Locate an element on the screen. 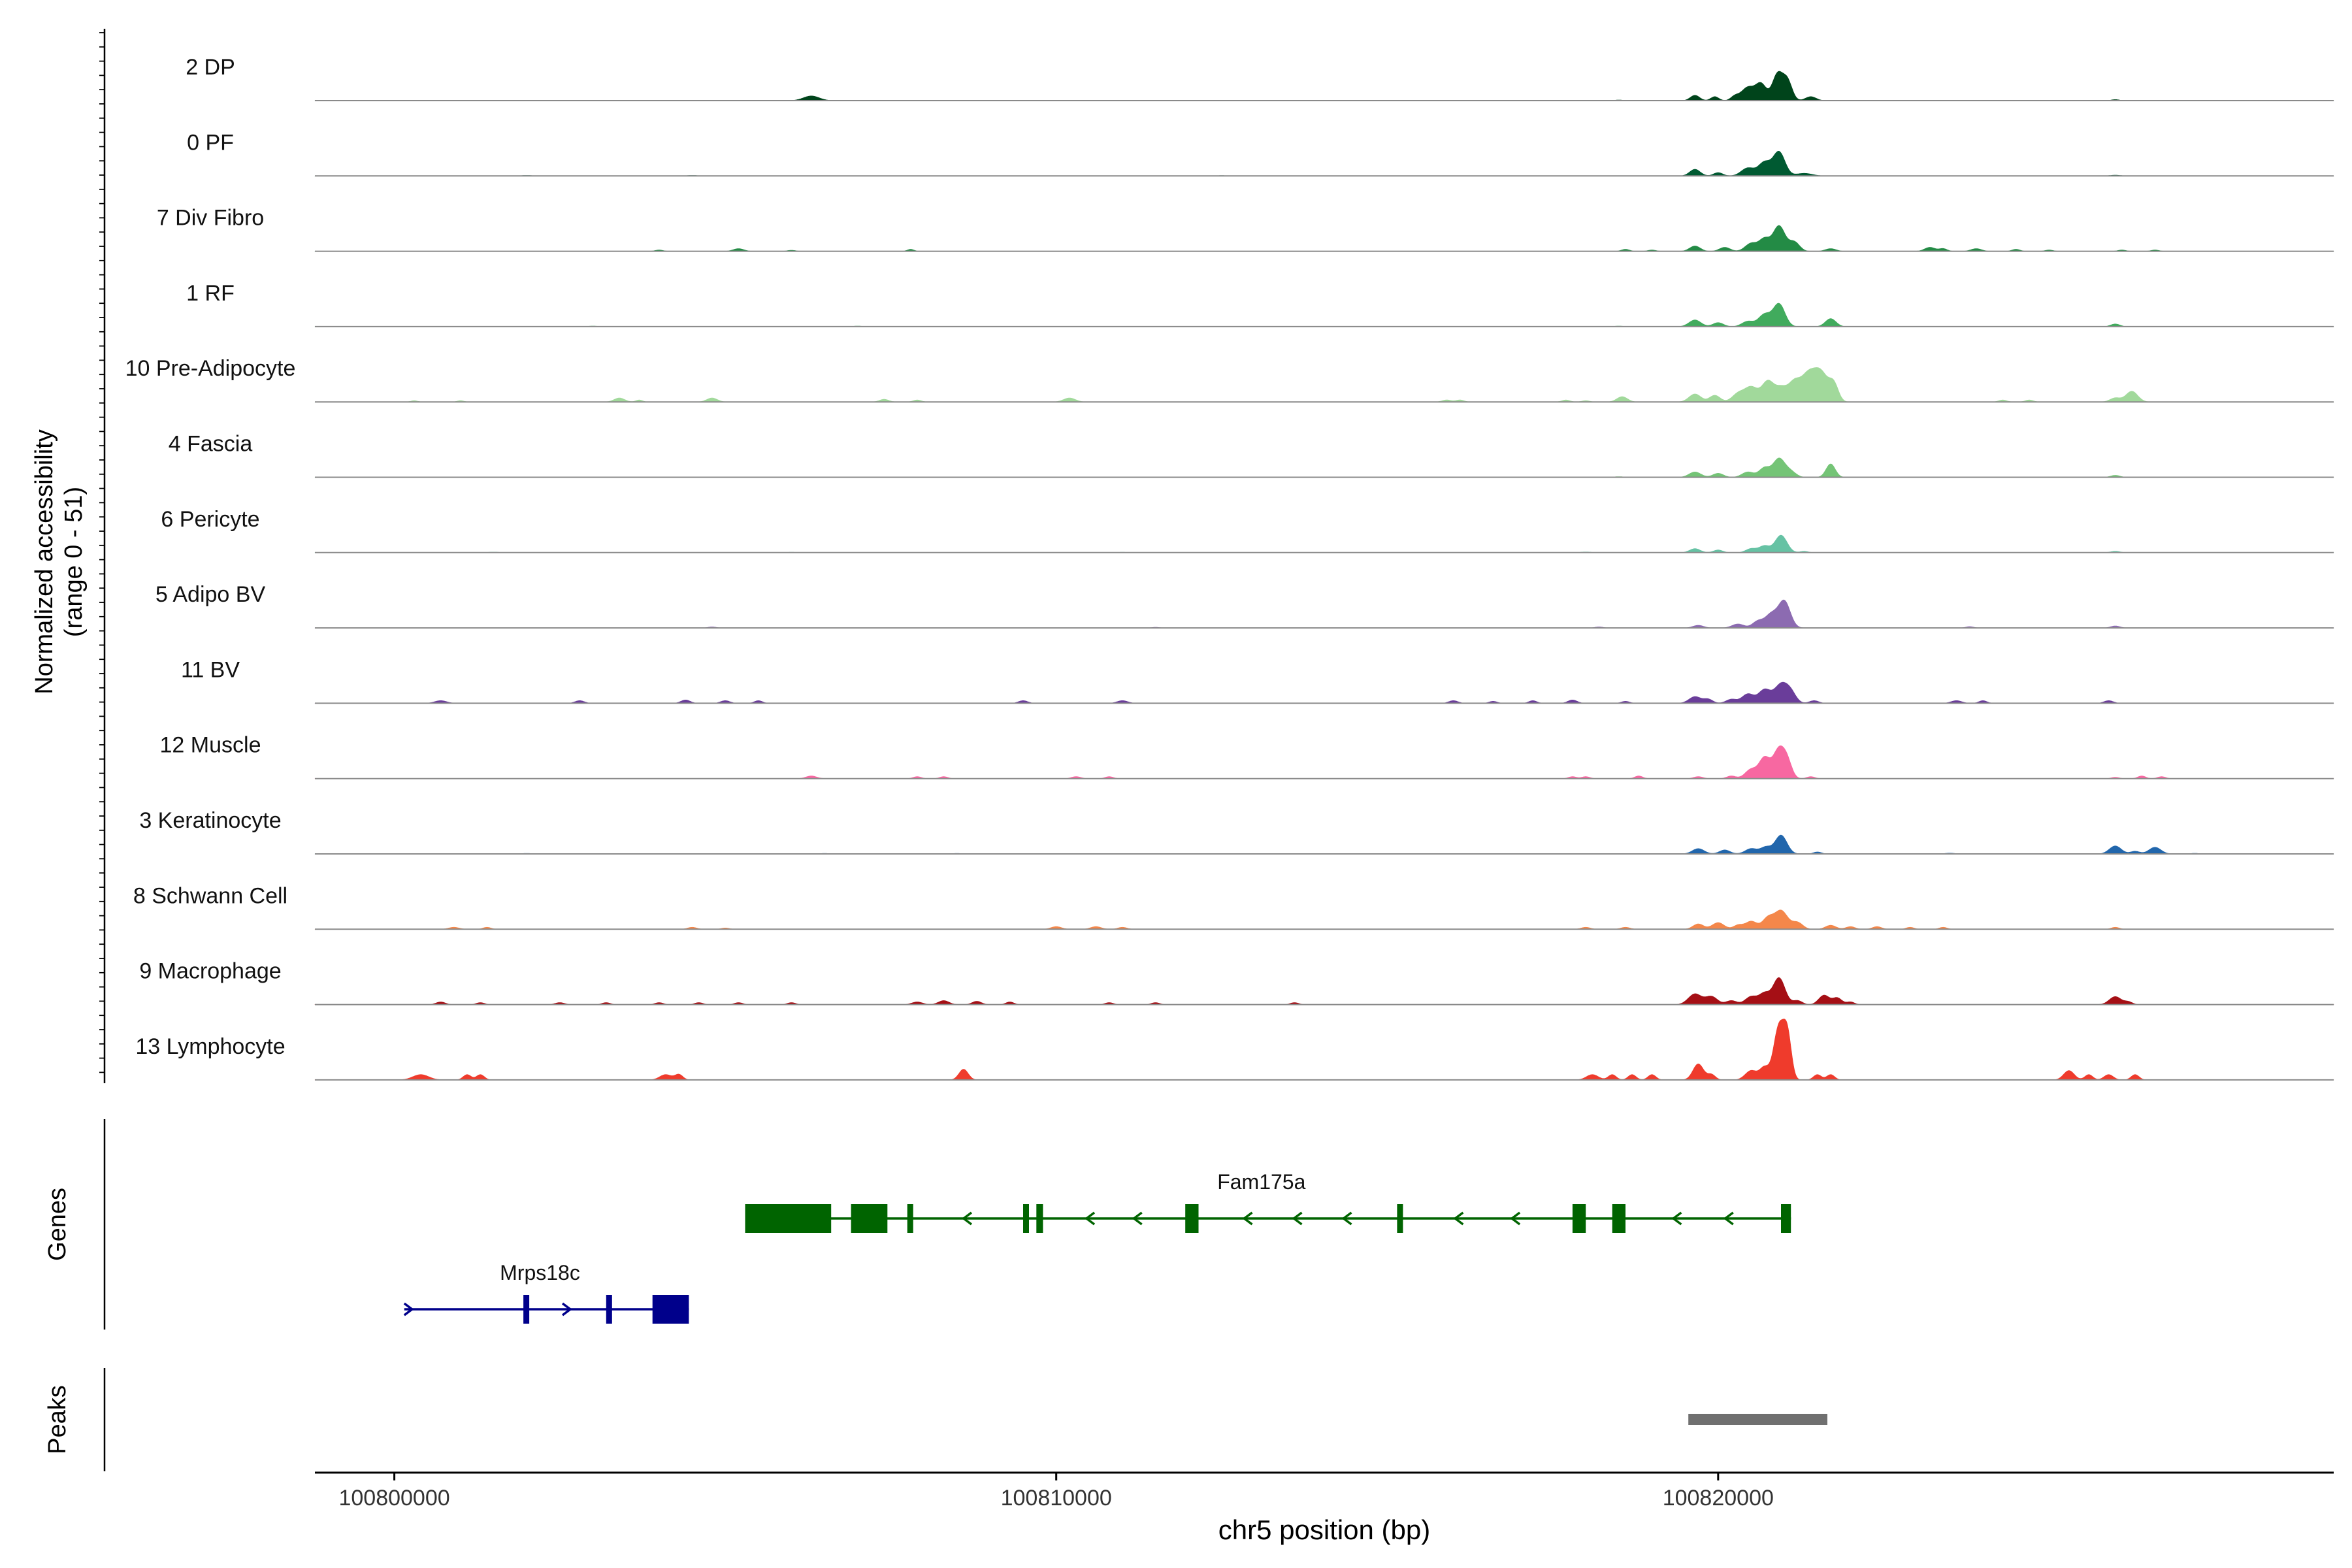 The width and height of the screenshot is (2352, 1568). track-12: 8 Schwann Cell is located at coordinates (1233, 906).